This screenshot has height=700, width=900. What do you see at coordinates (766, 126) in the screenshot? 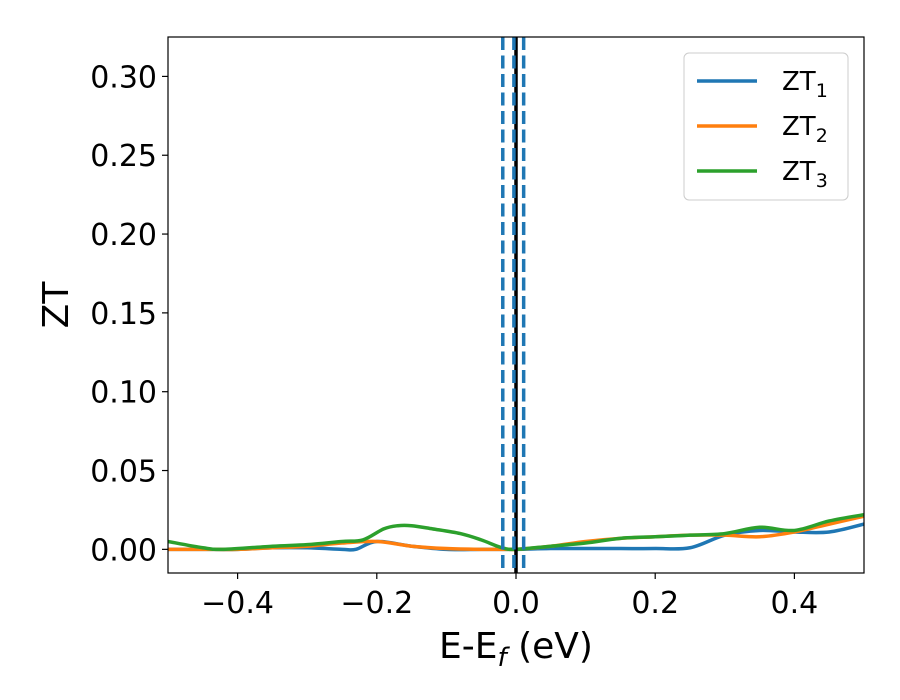
I see `legend-box` at bounding box center [766, 126].